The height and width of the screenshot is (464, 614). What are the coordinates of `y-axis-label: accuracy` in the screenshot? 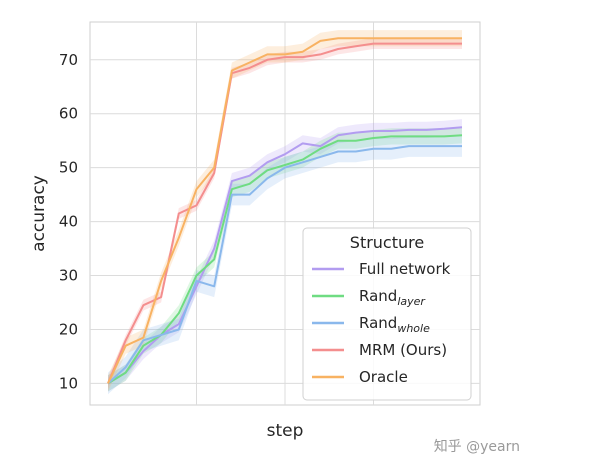 It's located at (39, 213).